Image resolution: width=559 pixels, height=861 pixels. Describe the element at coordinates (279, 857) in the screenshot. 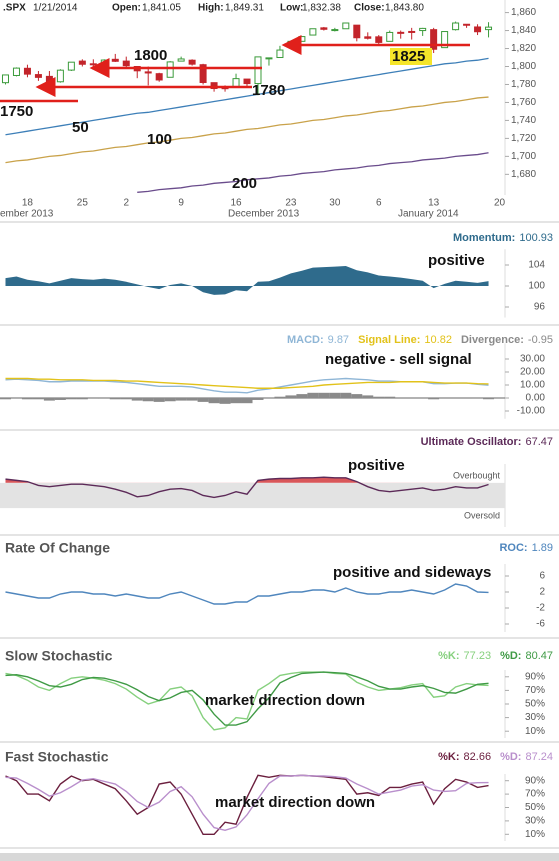

I see `bottom-strip` at that location.